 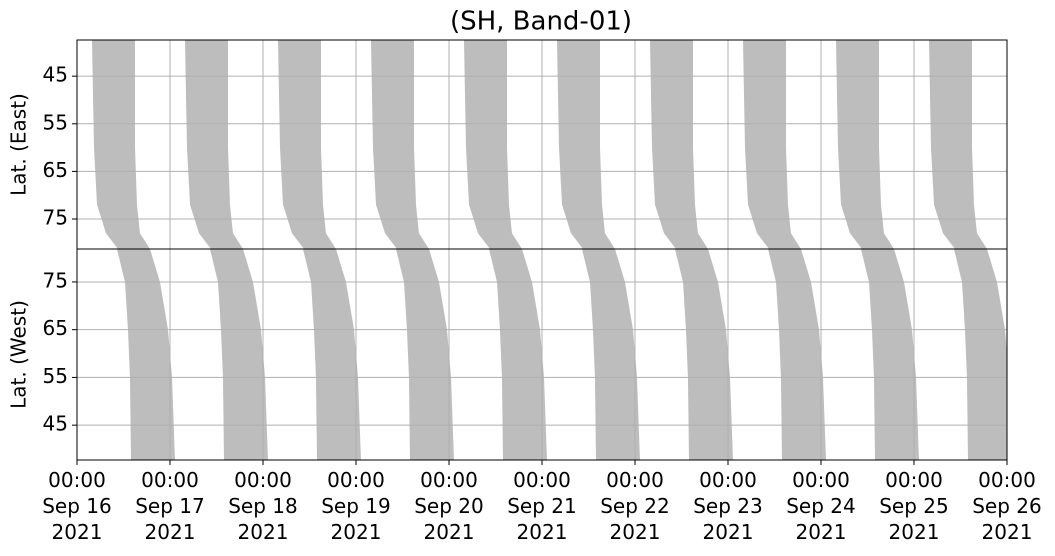 What do you see at coordinates (728, 506) in the screenshot?
I see `x-tick-label: 00:00 Sep 23 2021` at bounding box center [728, 506].